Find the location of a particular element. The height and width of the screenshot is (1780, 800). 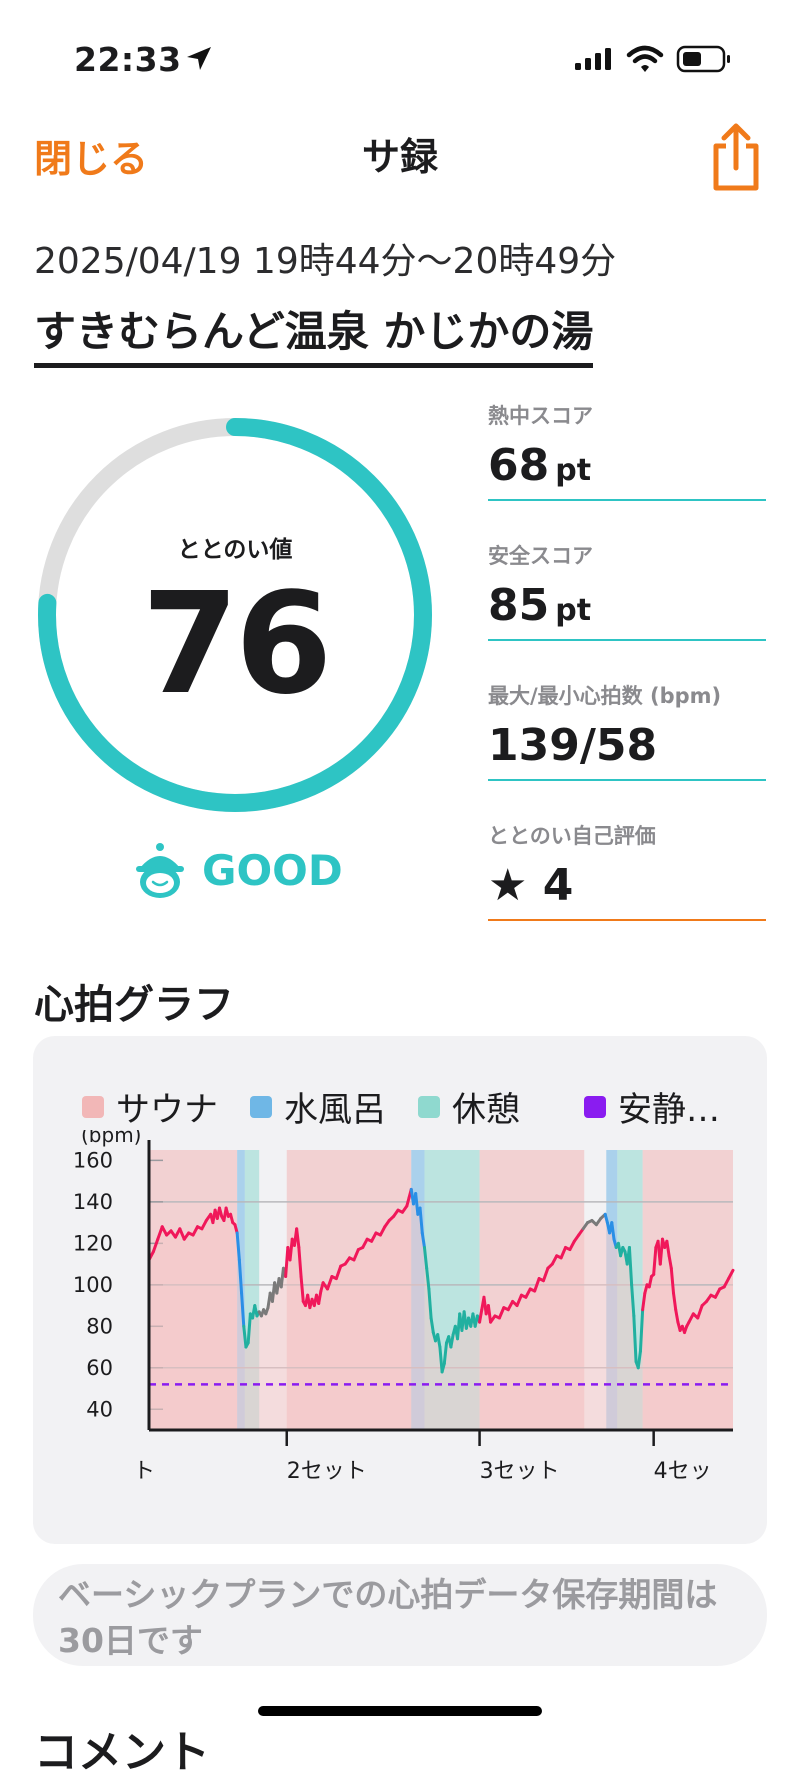

metric-value: 85 is located at coordinates (519, 605).